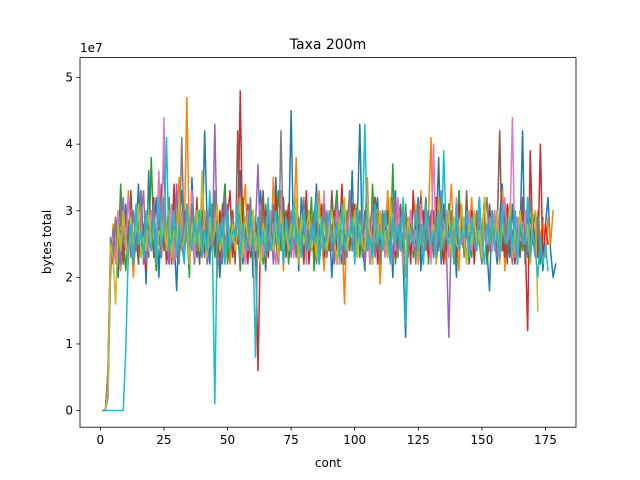 This screenshot has width=640, height=480. What do you see at coordinates (418, 440) in the screenshot?
I see `x-tick-label: 125` at bounding box center [418, 440].